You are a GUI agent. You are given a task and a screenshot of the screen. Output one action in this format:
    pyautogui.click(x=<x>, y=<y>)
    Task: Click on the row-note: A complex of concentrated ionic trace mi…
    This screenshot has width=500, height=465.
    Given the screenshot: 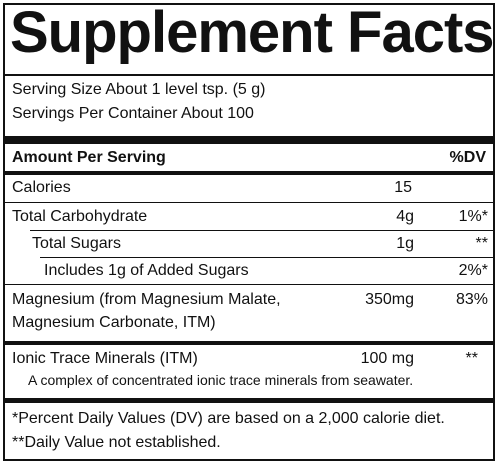 What is the action you would take?
    pyautogui.click(x=221, y=380)
    